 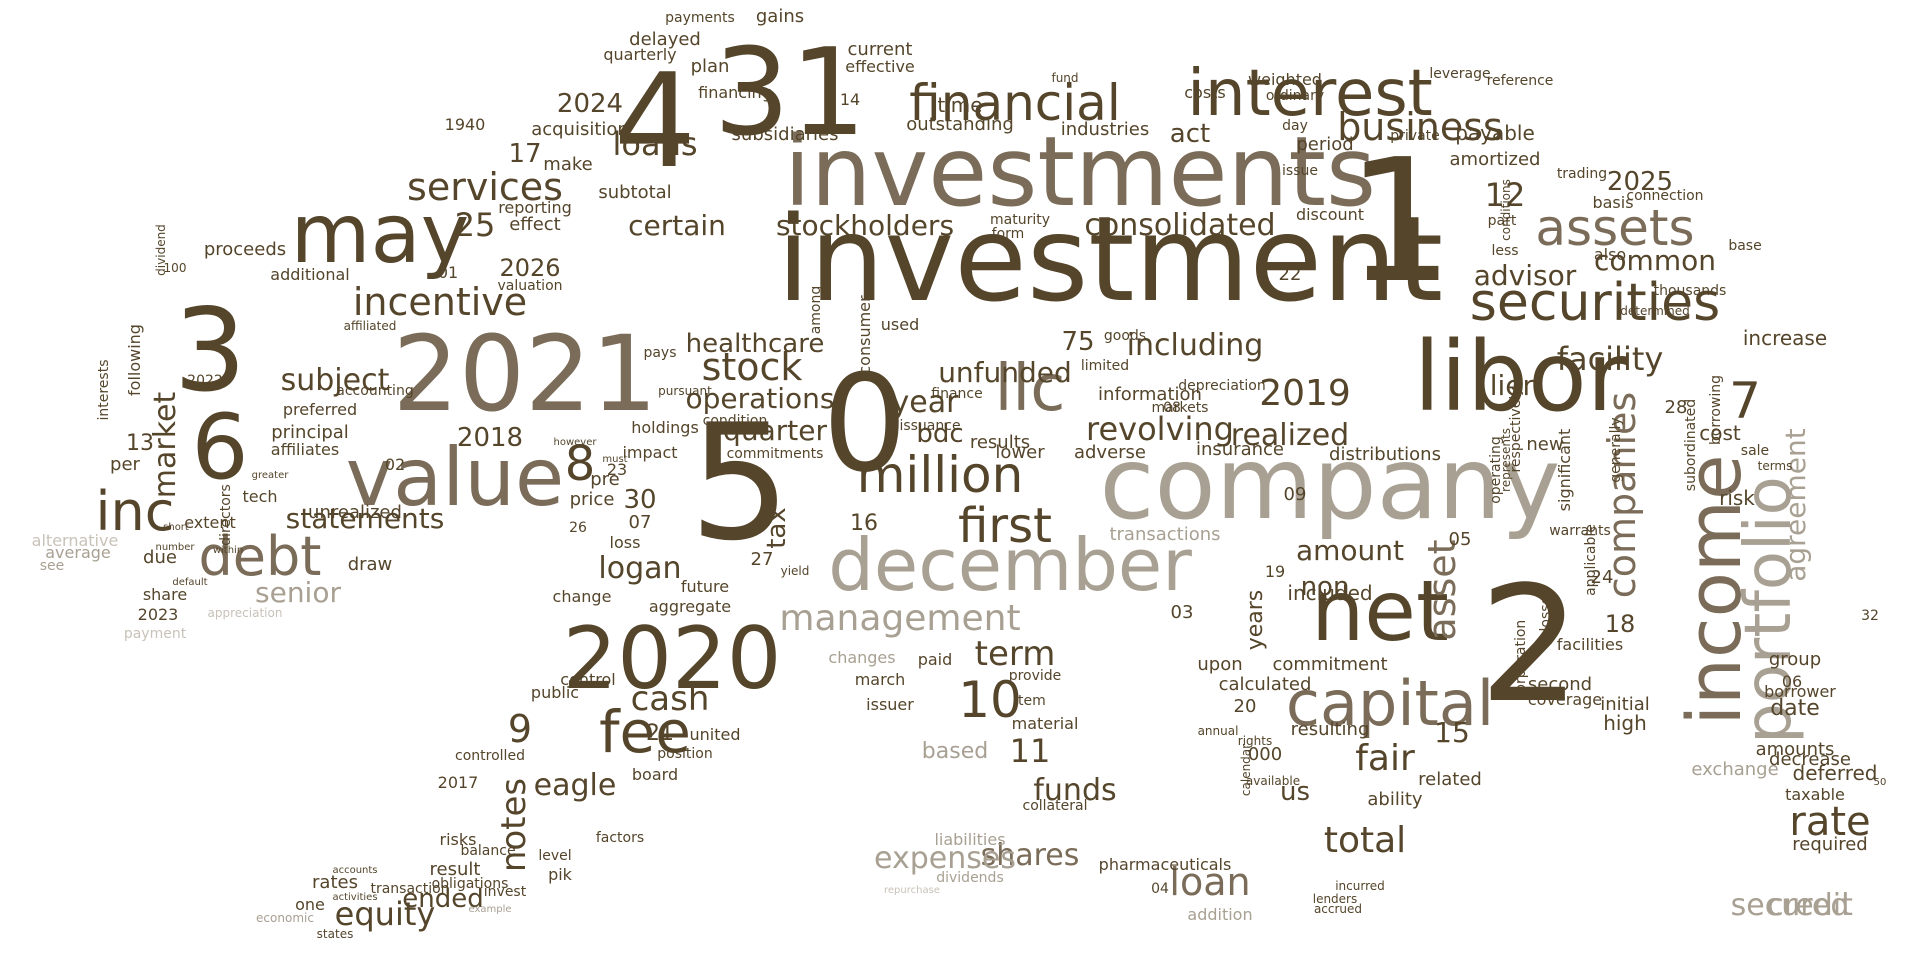 What do you see at coordinates (645, 732) in the screenshot?
I see `cloud-word-fee: fee` at bounding box center [645, 732].